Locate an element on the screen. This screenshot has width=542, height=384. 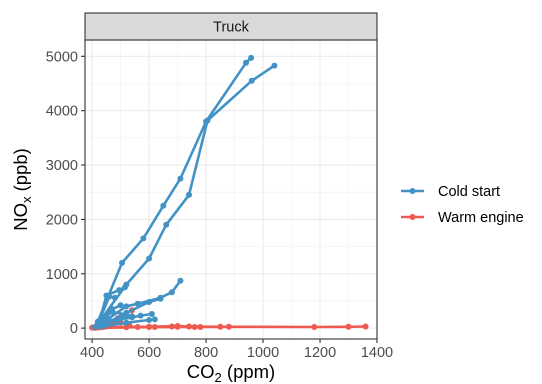
x-tick-label: 600 is located at coordinates (149, 353).